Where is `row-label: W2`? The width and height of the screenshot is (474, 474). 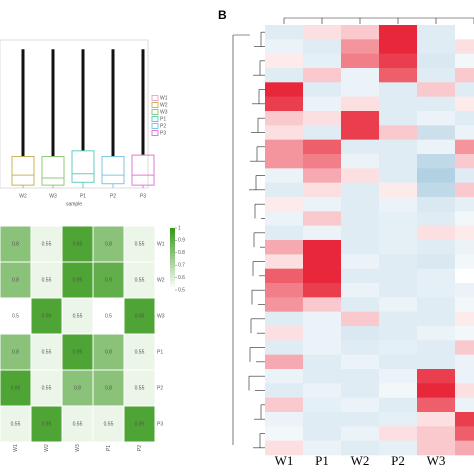 row-label: W2 is located at coordinates (161, 280).